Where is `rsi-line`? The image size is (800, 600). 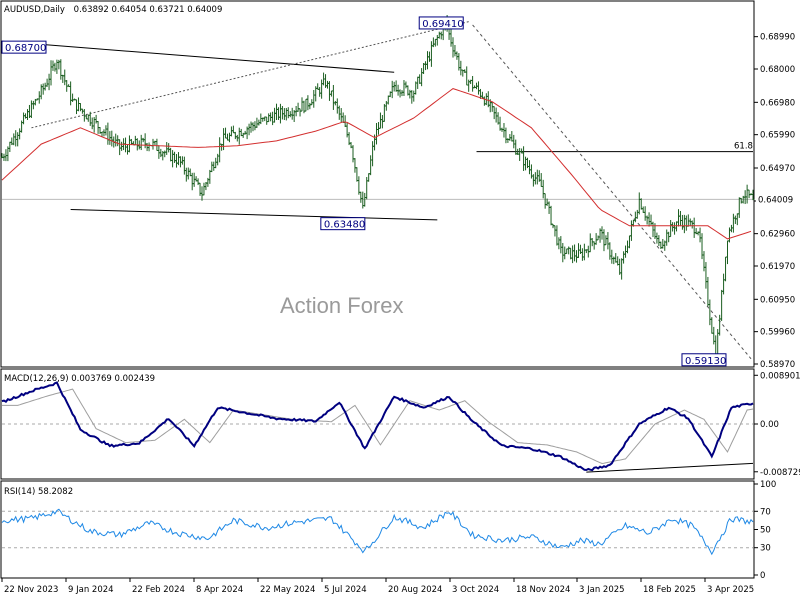 rsi-line is located at coordinates (377, 532).